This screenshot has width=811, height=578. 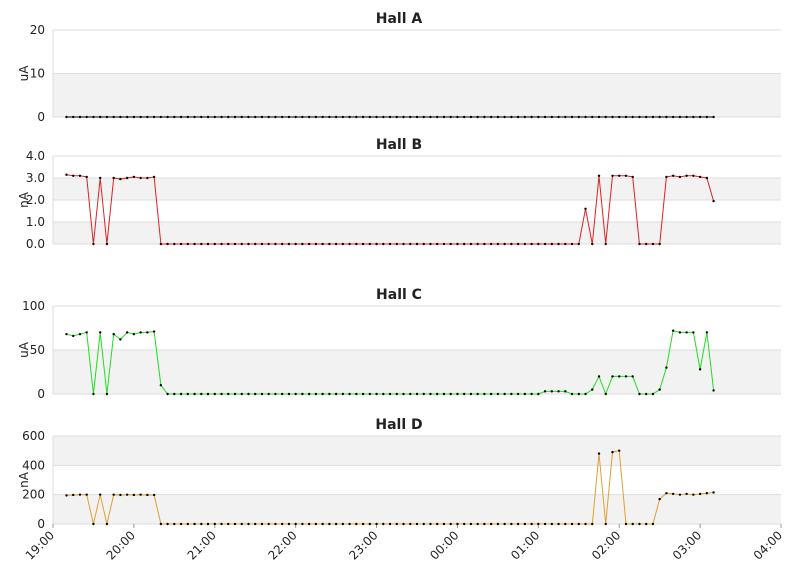 What do you see at coordinates (399, 295) in the screenshot?
I see `panel-title: Hall C` at bounding box center [399, 295].